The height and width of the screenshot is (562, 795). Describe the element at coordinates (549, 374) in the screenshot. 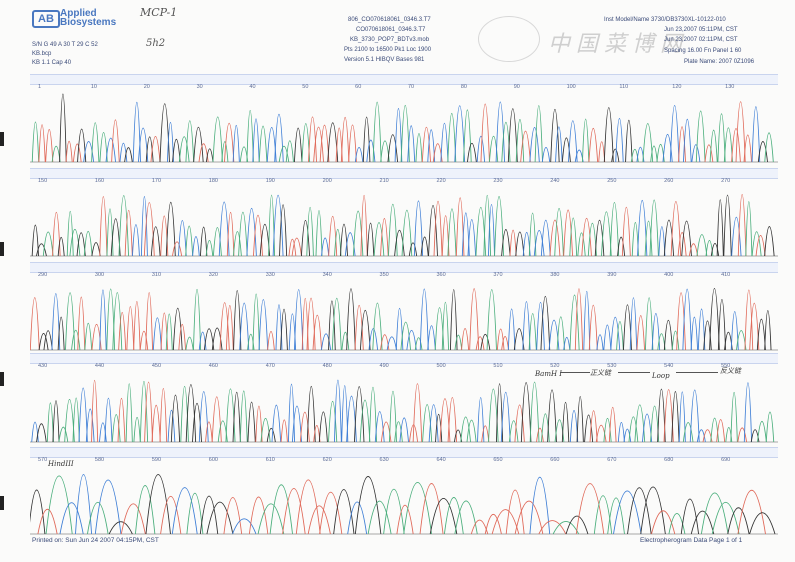

I see `annotation-bamhi: BamH I` at that location.